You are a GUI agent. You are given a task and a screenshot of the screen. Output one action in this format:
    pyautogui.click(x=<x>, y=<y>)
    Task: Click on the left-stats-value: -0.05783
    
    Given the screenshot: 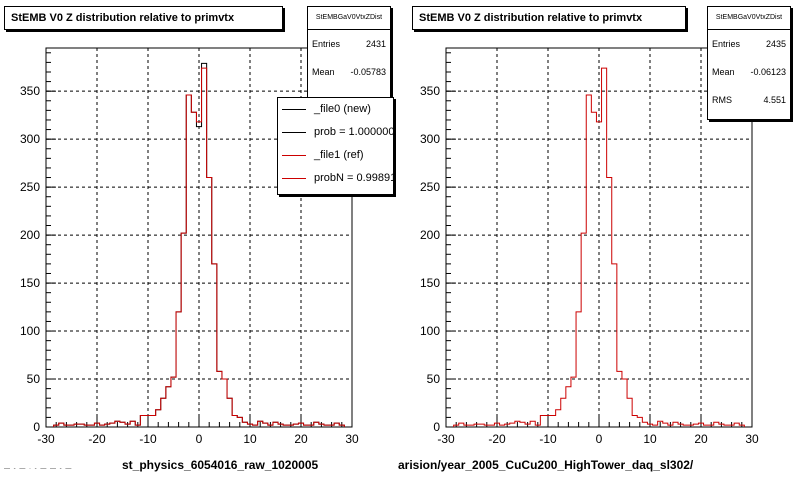 What is the action you would take?
    pyautogui.click(x=368, y=72)
    